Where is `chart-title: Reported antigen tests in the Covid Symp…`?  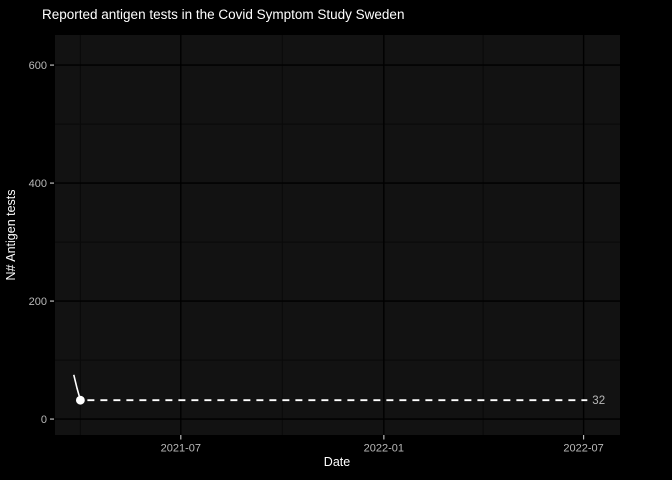
chart-title: Reported antigen tests in the Covid Symp… is located at coordinates (223, 14).